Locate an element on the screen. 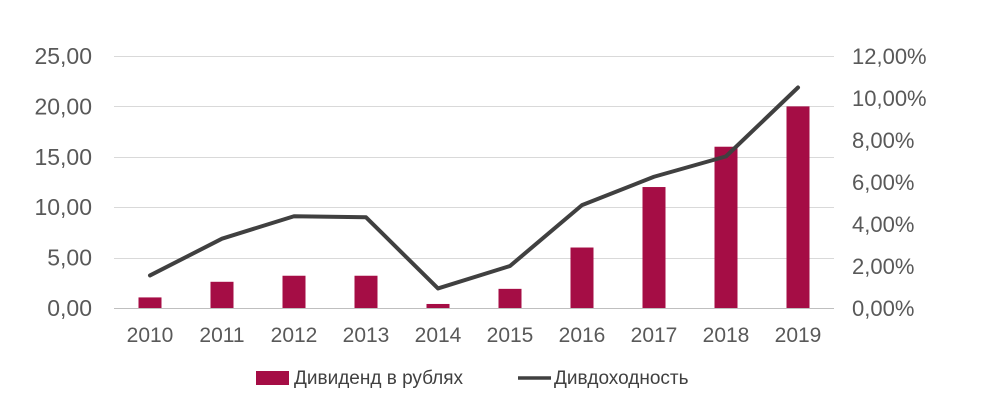 The height and width of the screenshot is (404, 990). x-tick-label: 2019 is located at coordinates (798, 335).